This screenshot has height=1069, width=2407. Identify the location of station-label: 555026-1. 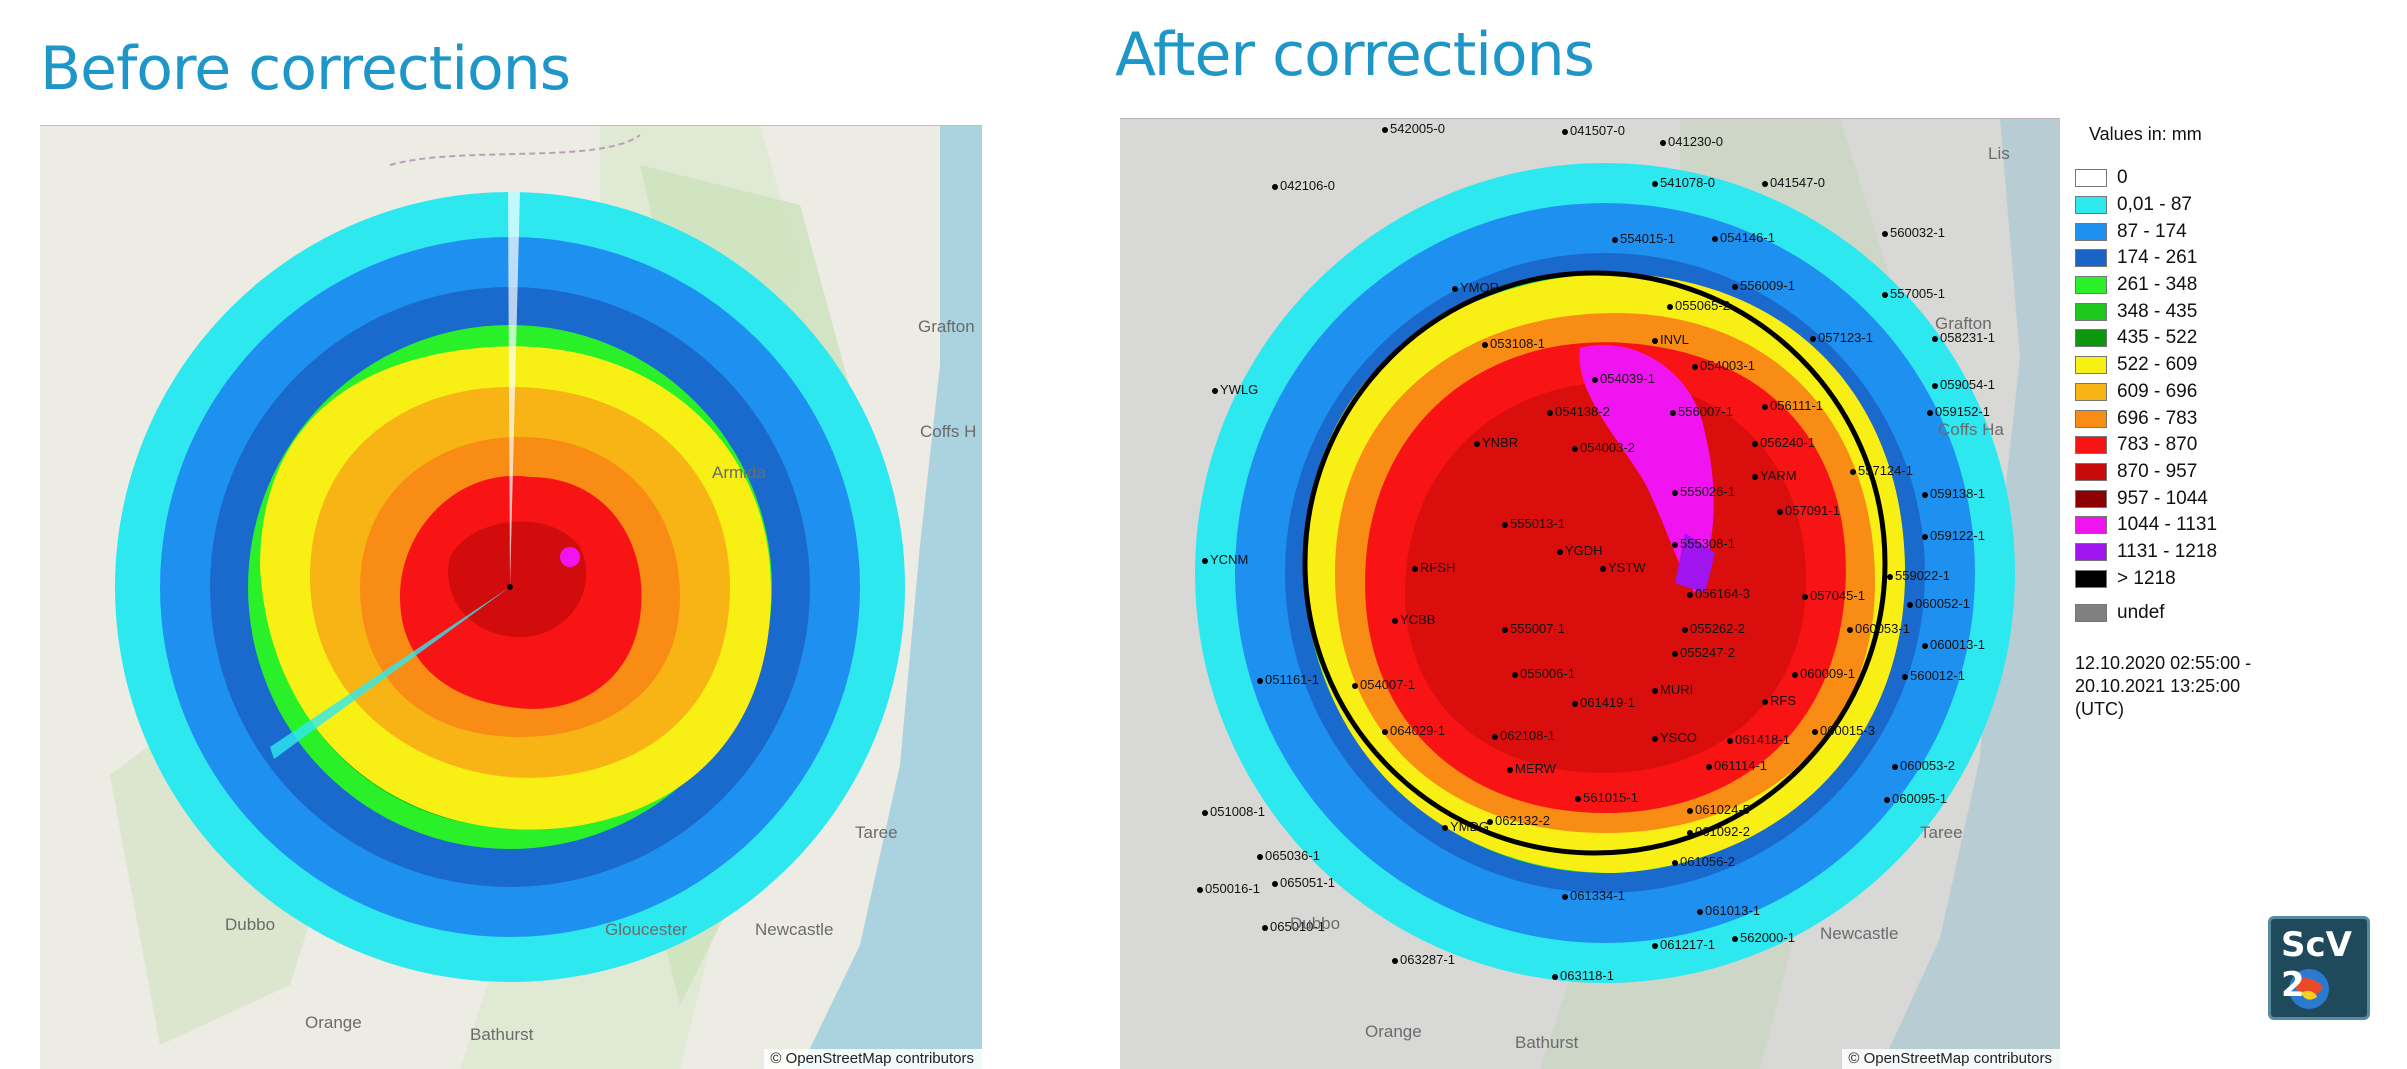
(1707, 491).